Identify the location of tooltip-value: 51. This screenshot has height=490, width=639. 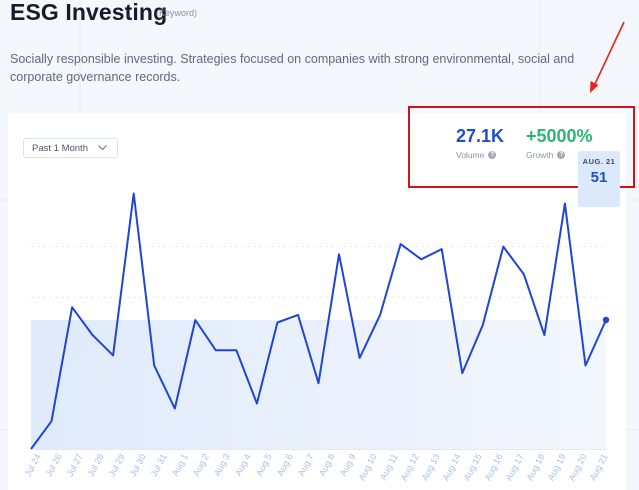
(599, 177).